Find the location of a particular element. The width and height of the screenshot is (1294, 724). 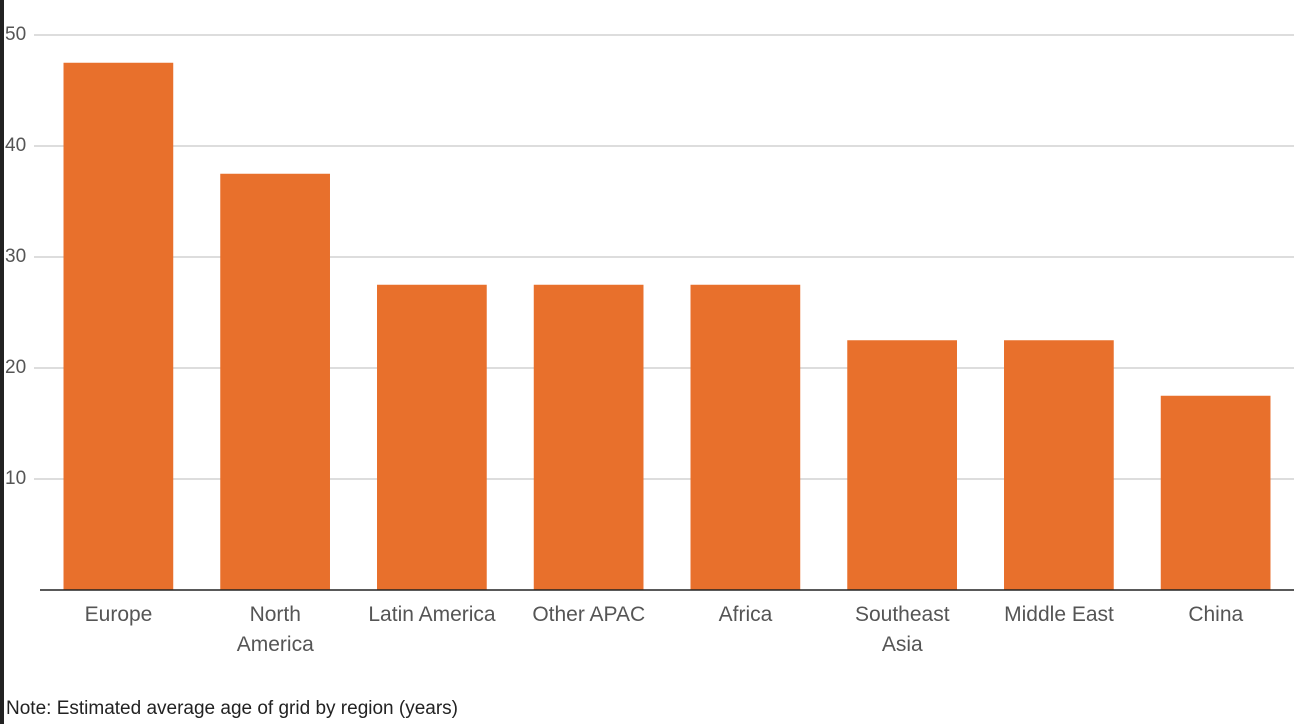

y-tick-label: 10 is located at coordinates (15, 478).